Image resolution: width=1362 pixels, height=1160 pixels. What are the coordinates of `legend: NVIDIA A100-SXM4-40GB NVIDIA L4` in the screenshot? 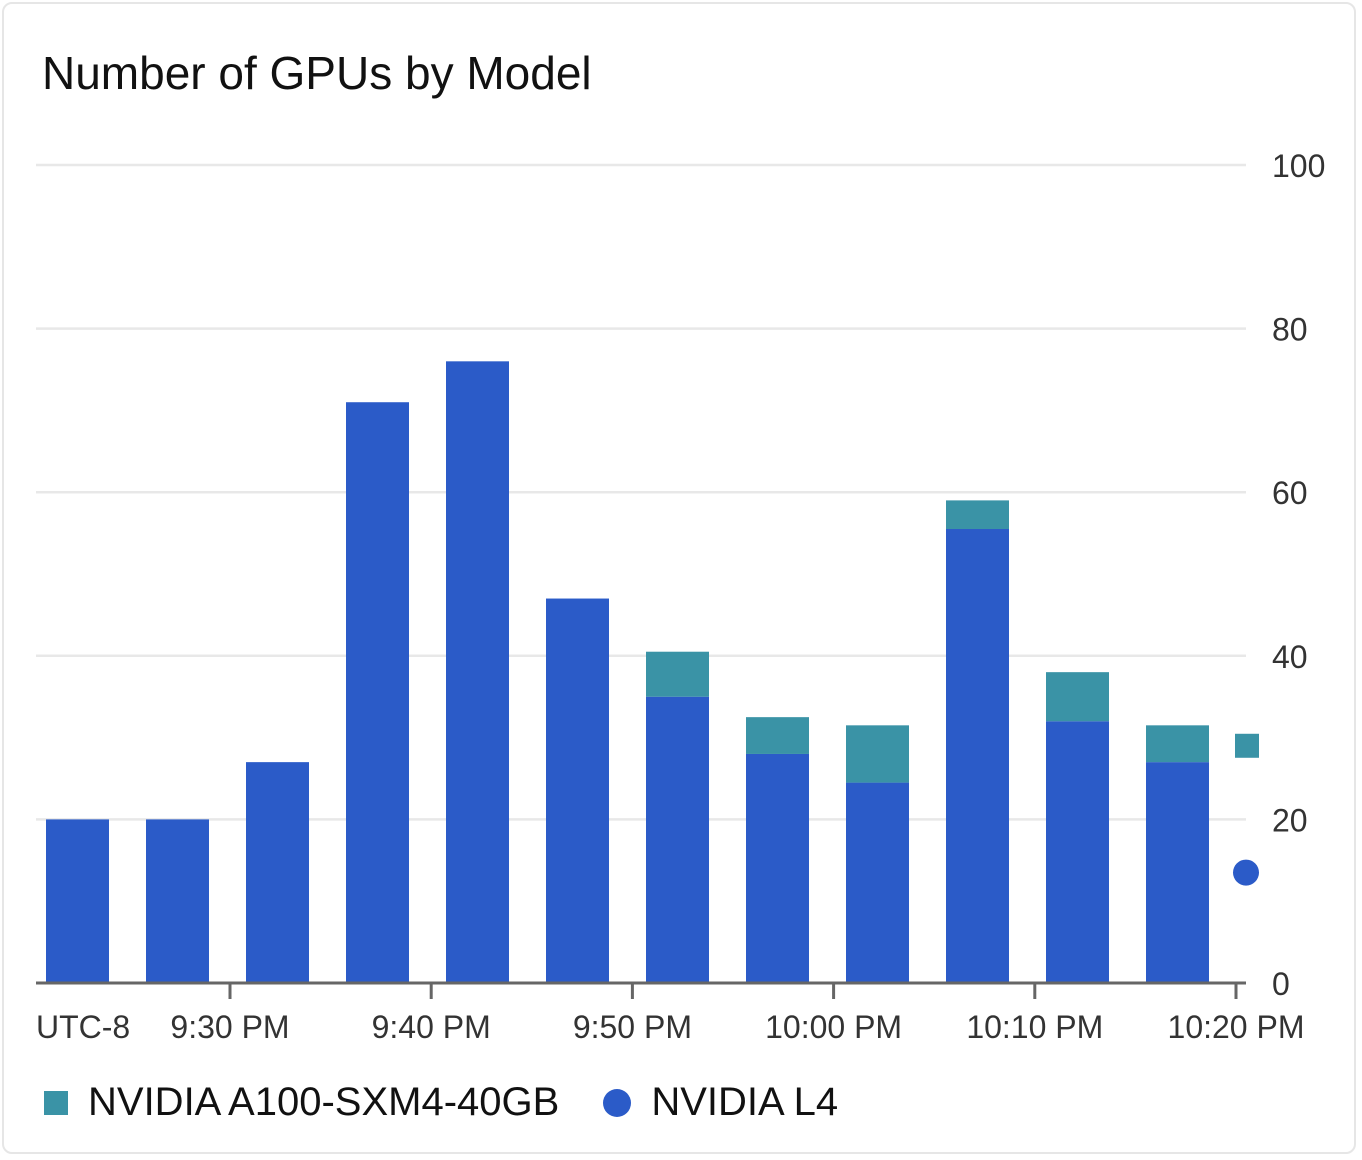 It's located at (463, 1102).